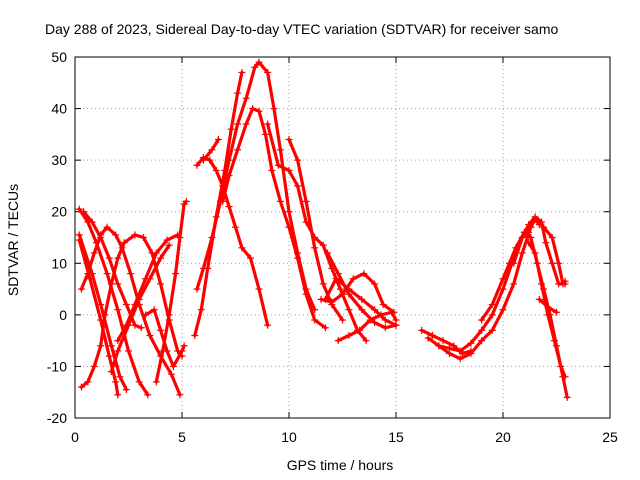 The height and width of the screenshot is (480, 640). I want to click on y-tick-label: 40, so click(59, 109).